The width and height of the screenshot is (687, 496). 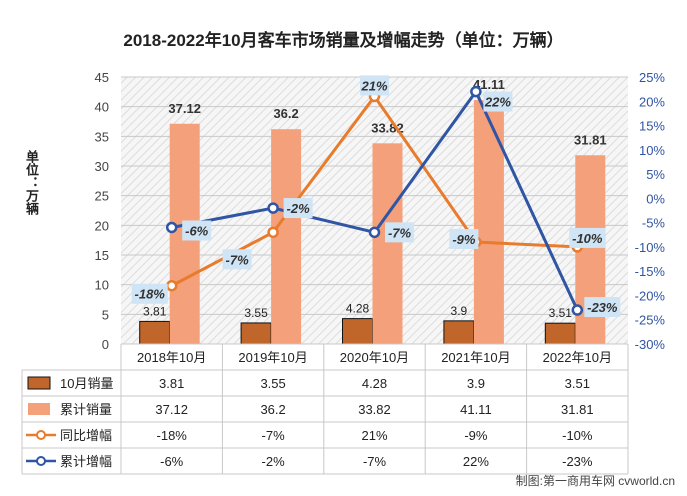 What do you see at coordinates (272, 357) in the screenshot?
I see `x-tick-label: 2019年10月` at bounding box center [272, 357].